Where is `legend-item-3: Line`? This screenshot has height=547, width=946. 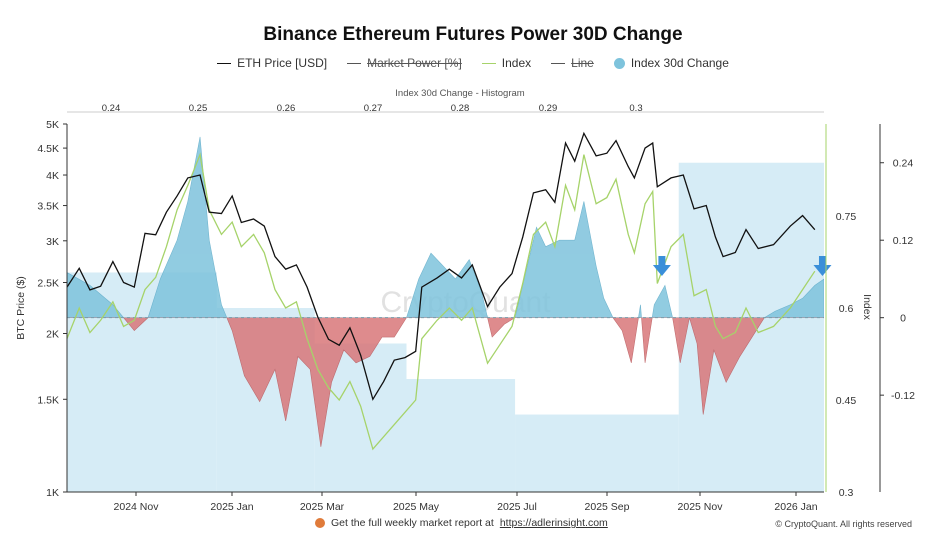
legend-item-3: Line is located at coordinates (572, 63).